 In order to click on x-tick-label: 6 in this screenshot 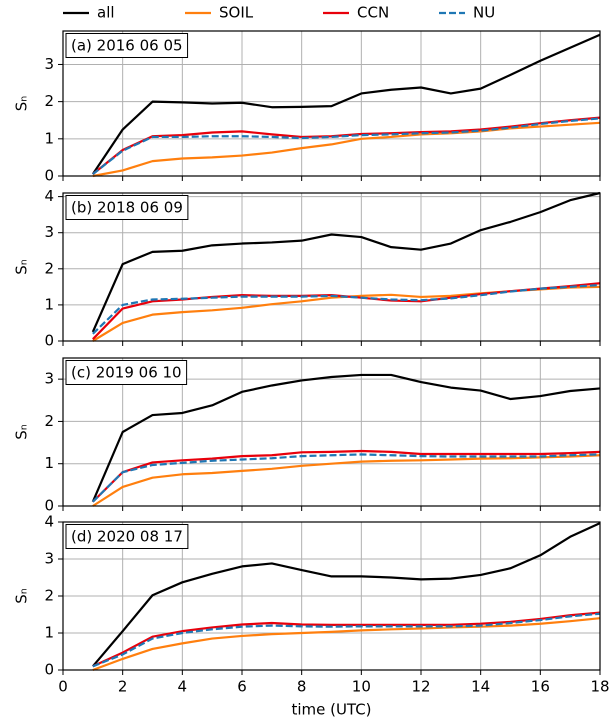, I will do `click(242, 687)`.